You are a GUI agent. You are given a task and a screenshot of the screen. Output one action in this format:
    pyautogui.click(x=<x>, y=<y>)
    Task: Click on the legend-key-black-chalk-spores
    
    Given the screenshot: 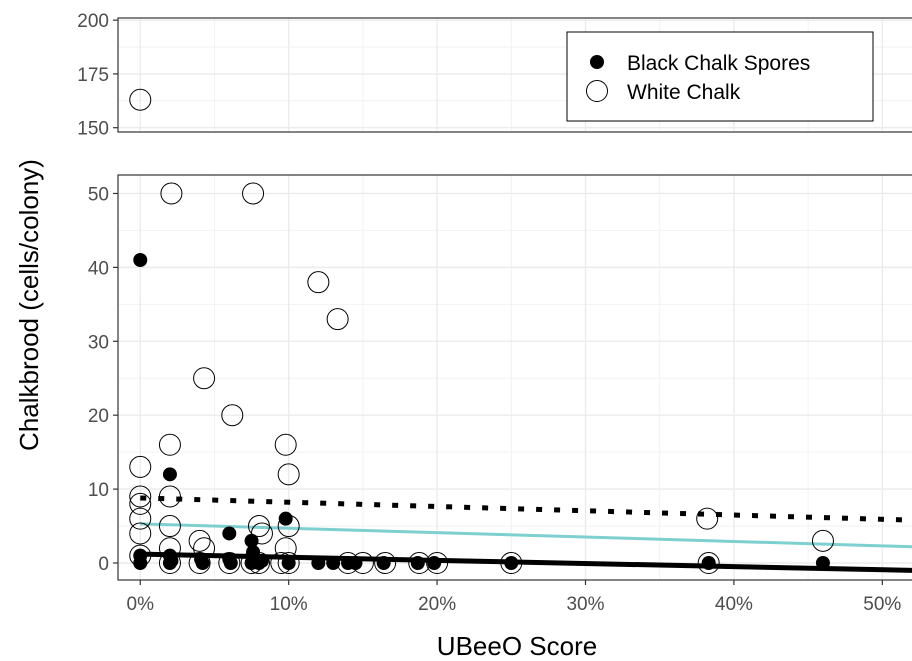 What is the action you would take?
    pyautogui.click(x=597, y=62)
    